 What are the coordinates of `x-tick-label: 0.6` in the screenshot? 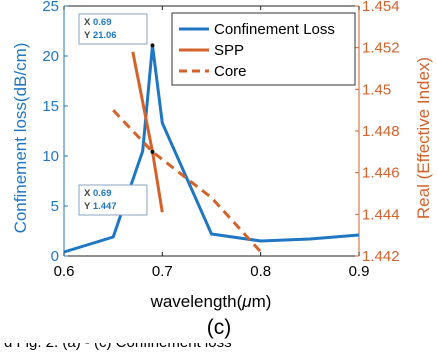 It's located at (64, 271).